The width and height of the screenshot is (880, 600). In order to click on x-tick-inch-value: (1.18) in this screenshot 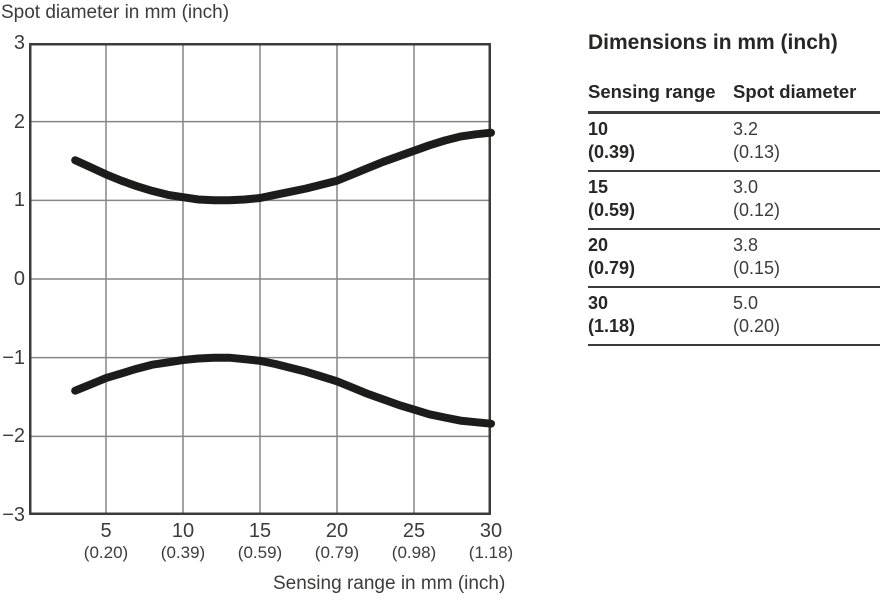, I will do `click(491, 552)`.